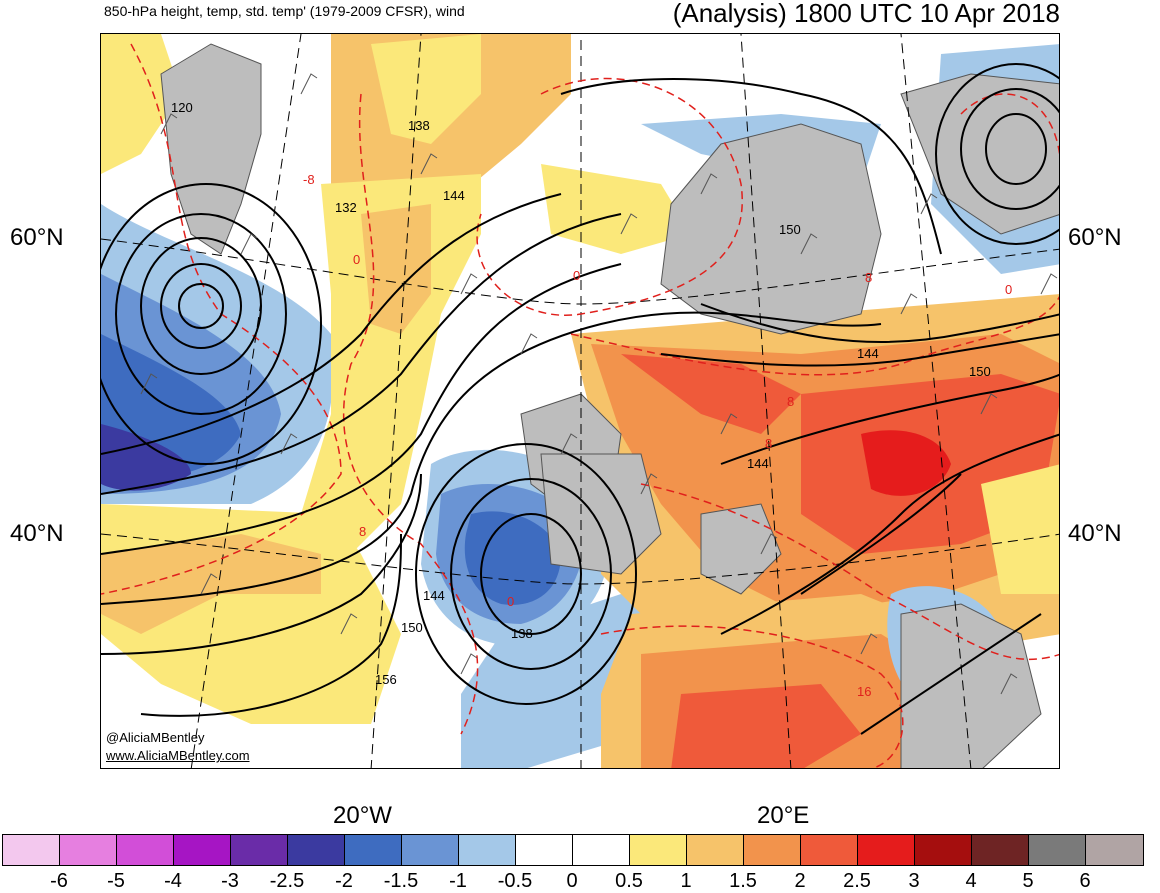  I want to click on credit-handle: @AliciaMBentley, so click(155, 737).